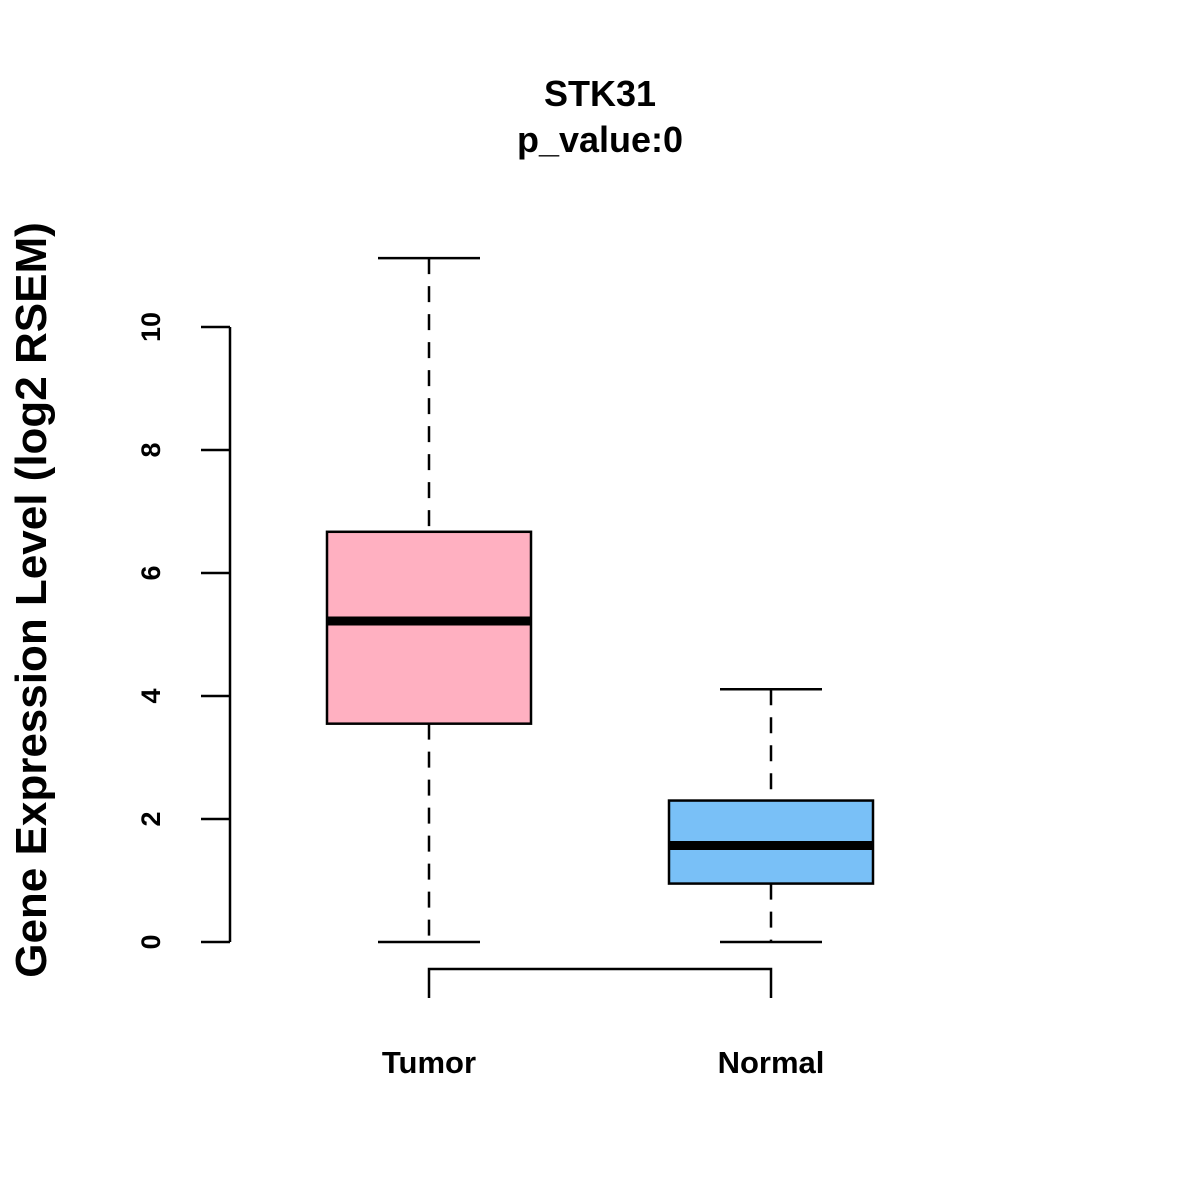 This screenshot has width=1200, height=1200. Describe the element at coordinates (600, 139) in the screenshot. I see `chart-subtitle: p_value:0` at that location.